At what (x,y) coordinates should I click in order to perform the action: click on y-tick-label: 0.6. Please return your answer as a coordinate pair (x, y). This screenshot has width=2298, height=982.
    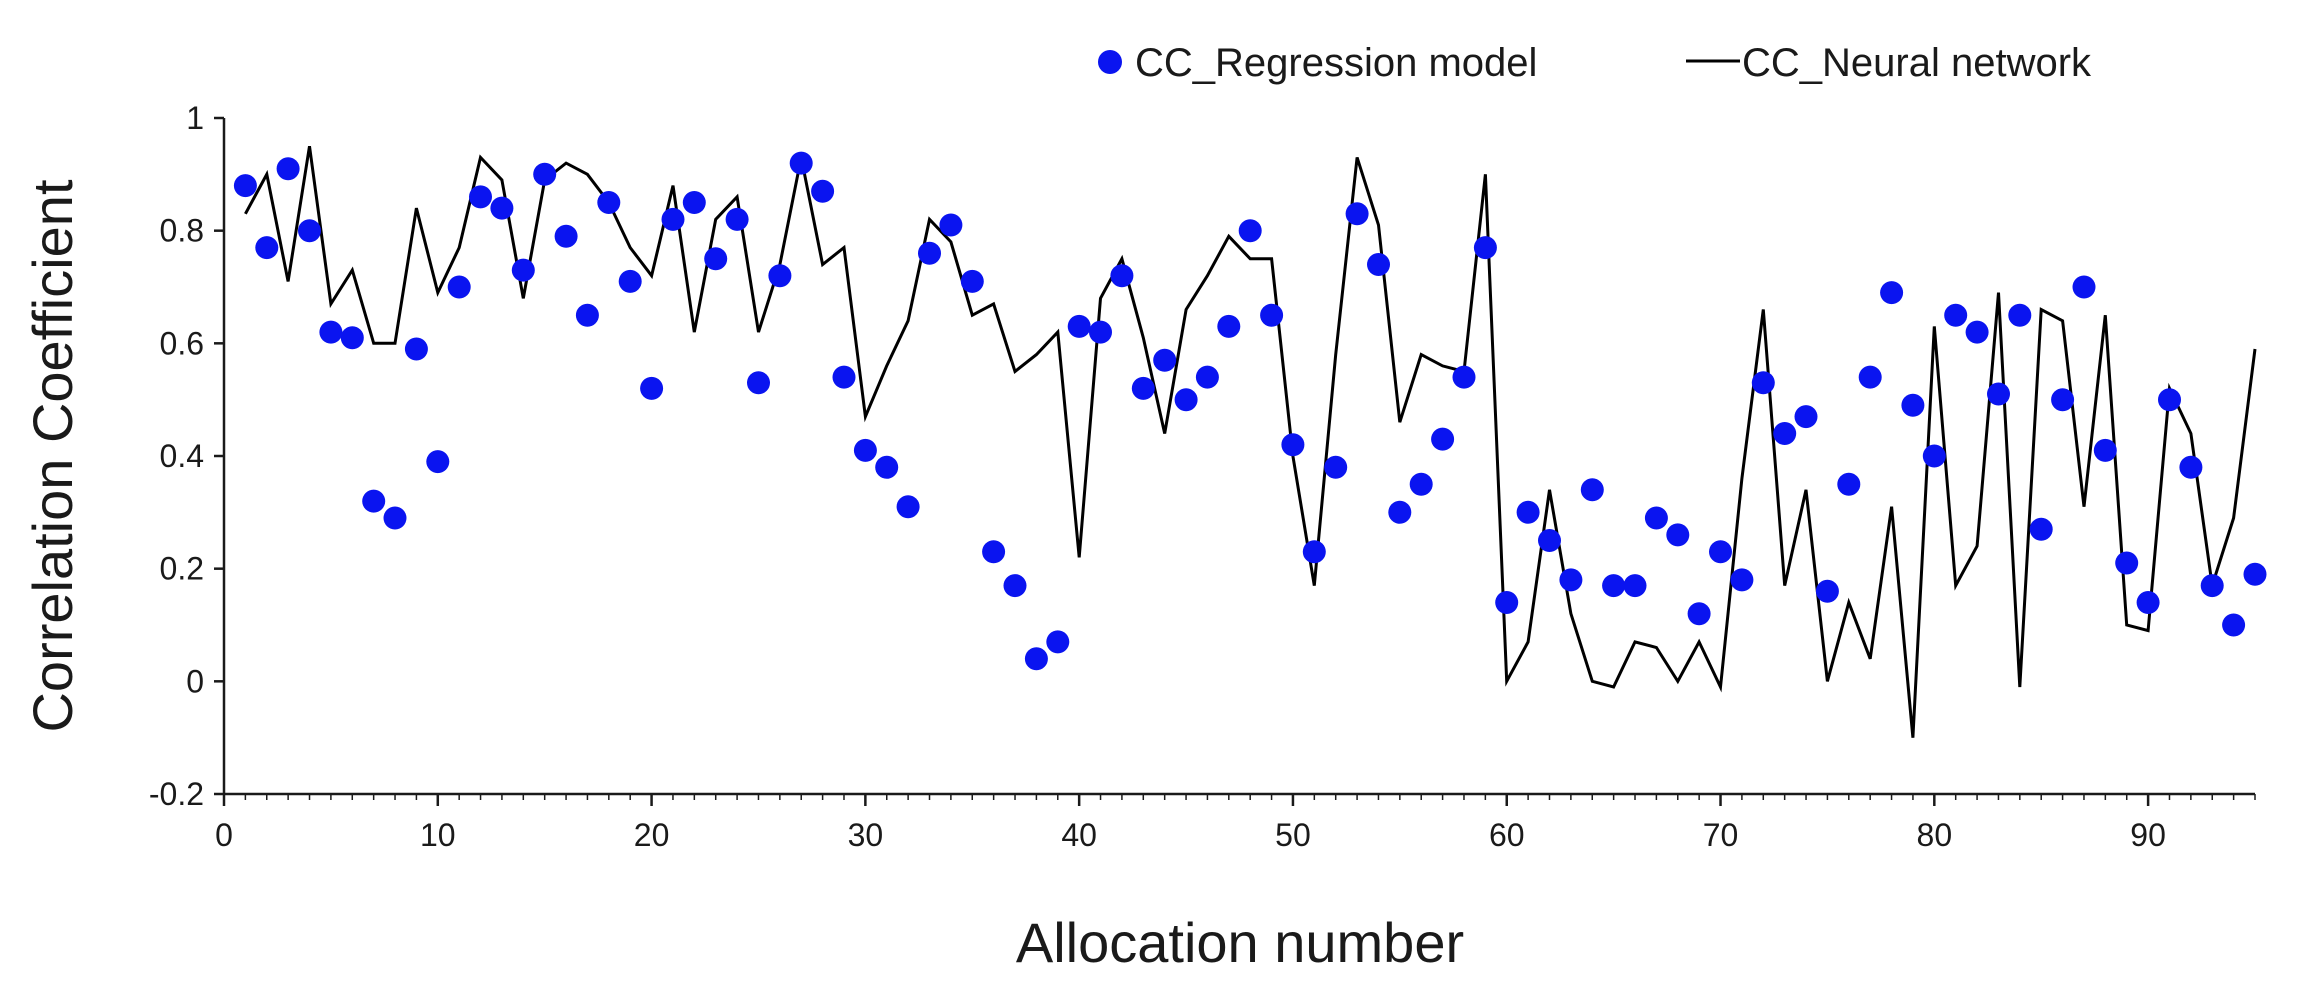
    Looking at the image, I should click on (182, 343).